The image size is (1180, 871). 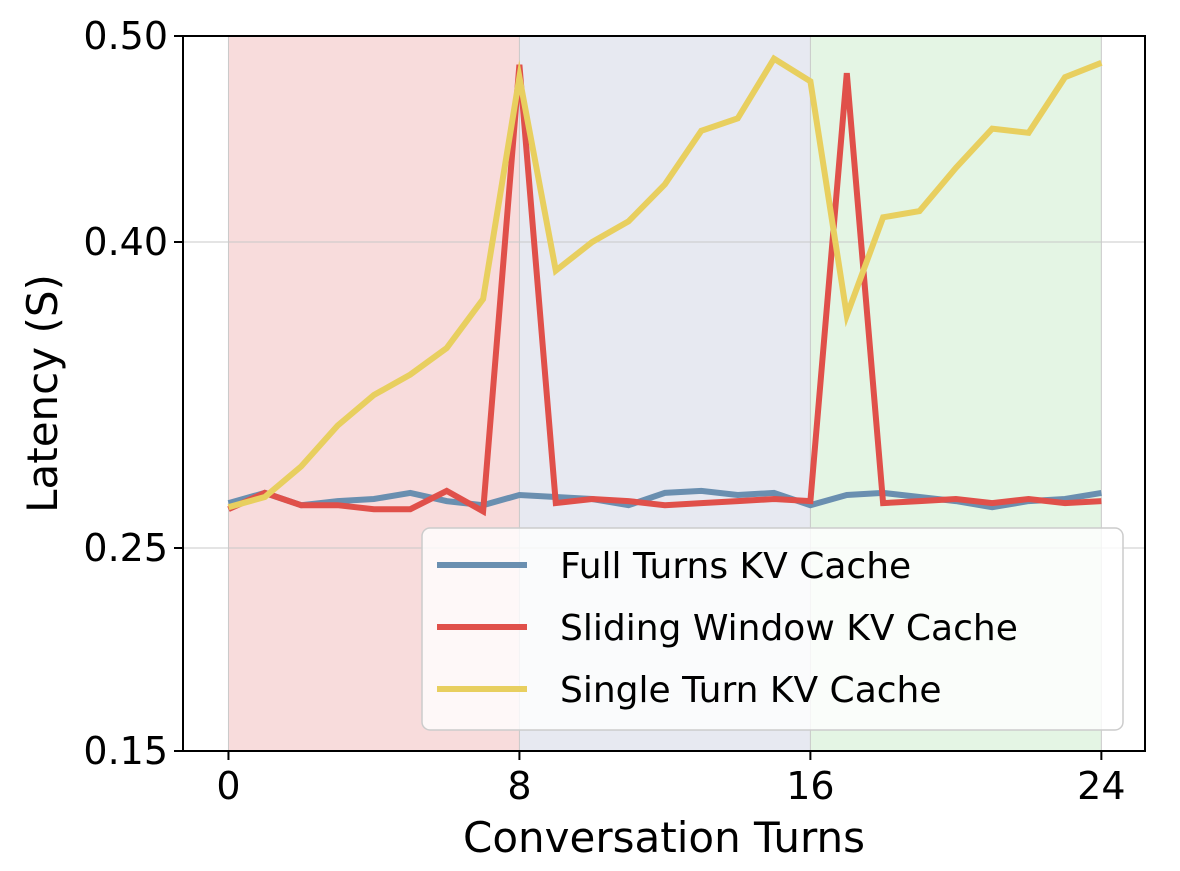 I want to click on y-tick-label: 0.40, so click(x=125, y=242).